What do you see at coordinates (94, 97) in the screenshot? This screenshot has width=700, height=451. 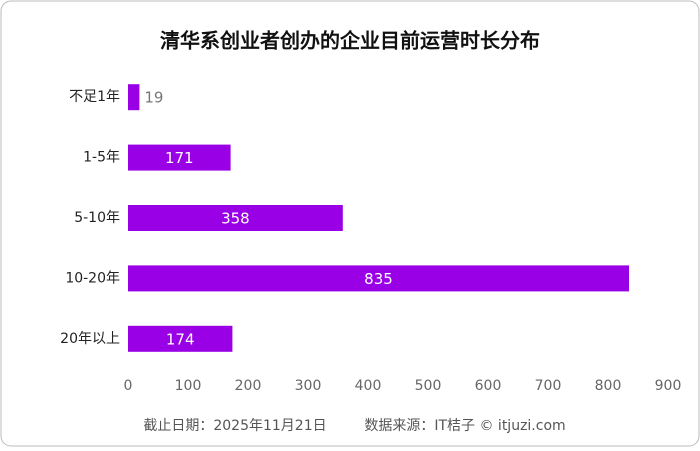 I see `y-tick-label: 不足1年` at bounding box center [94, 97].